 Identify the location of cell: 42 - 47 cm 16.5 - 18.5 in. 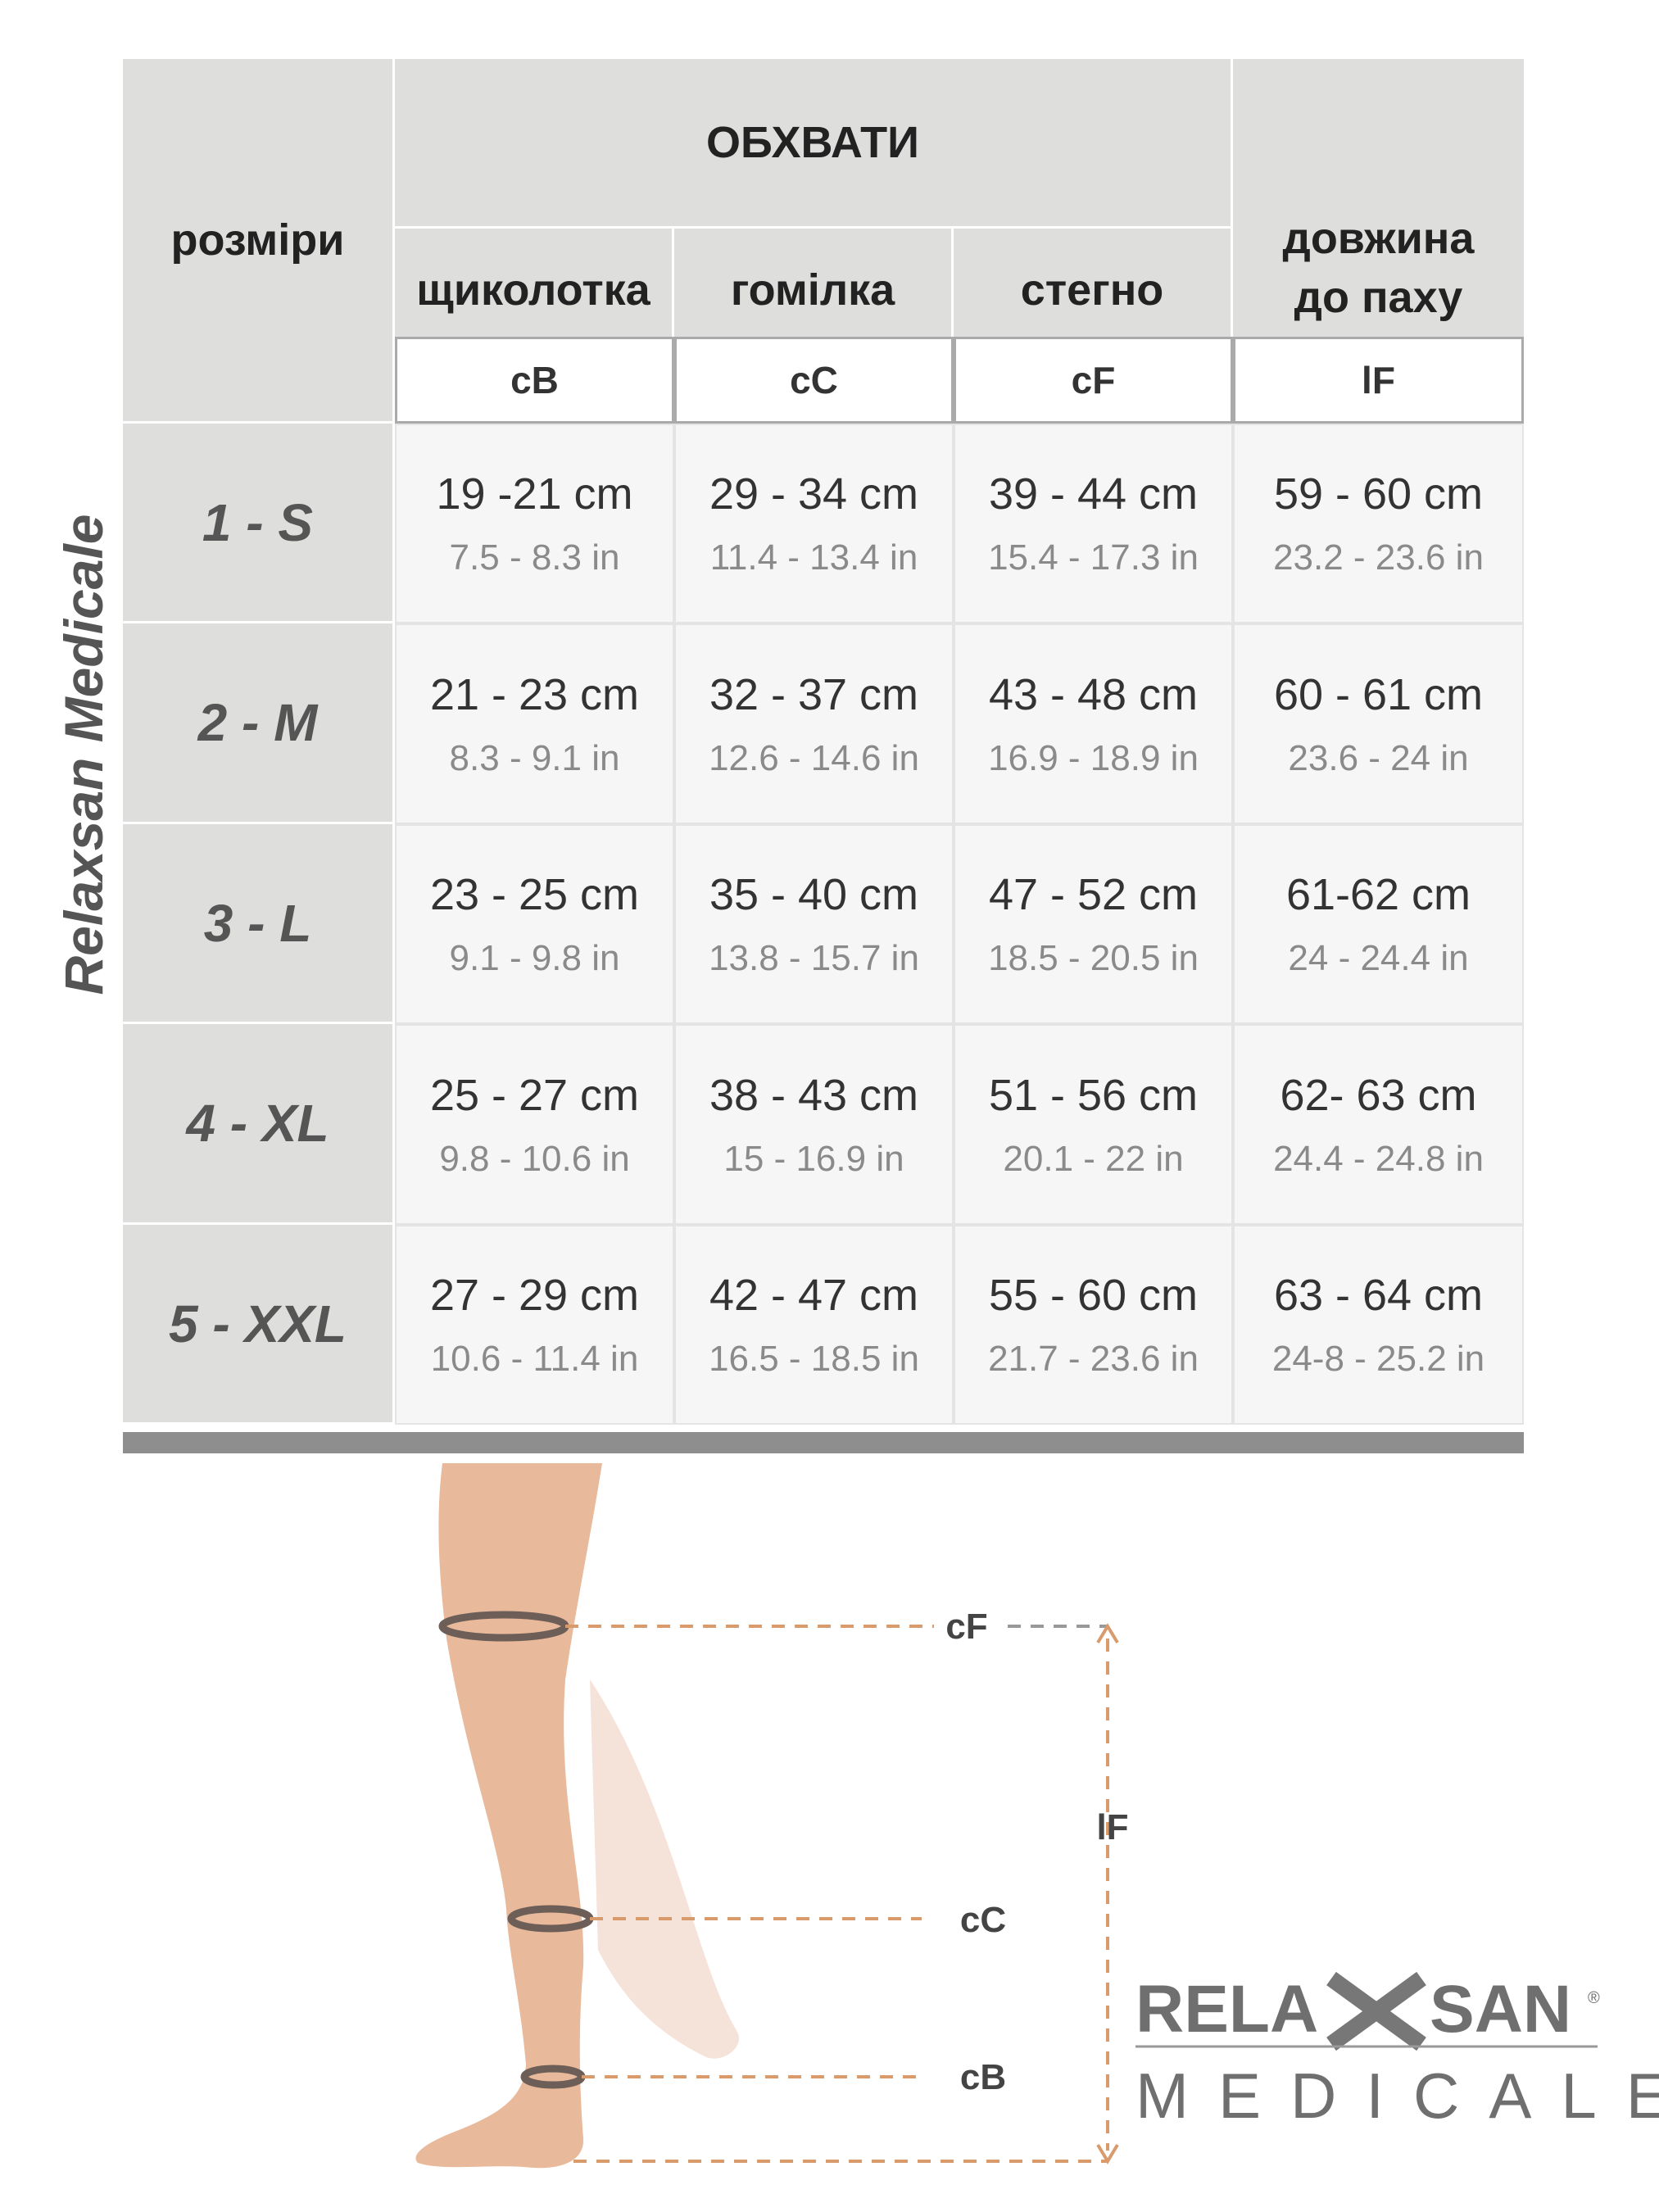
(814, 1325).